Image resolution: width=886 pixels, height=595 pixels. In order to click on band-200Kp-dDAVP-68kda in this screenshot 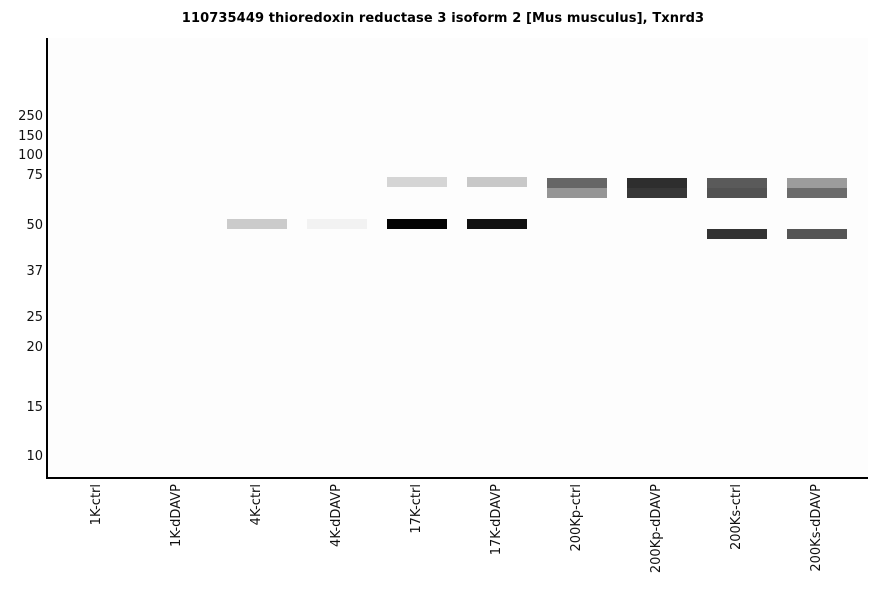, I will do `click(657, 193)`.